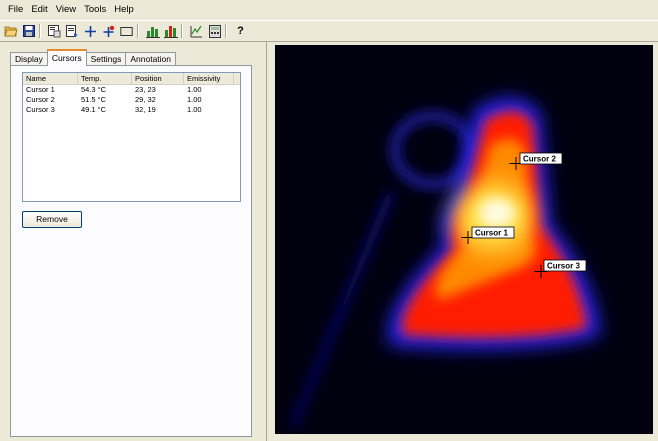  Describe the element at coordinates (131, 110) in the screenshot. I see `table-row: Cursor 3 49.1 °C 32, 19 1.00` at that location.